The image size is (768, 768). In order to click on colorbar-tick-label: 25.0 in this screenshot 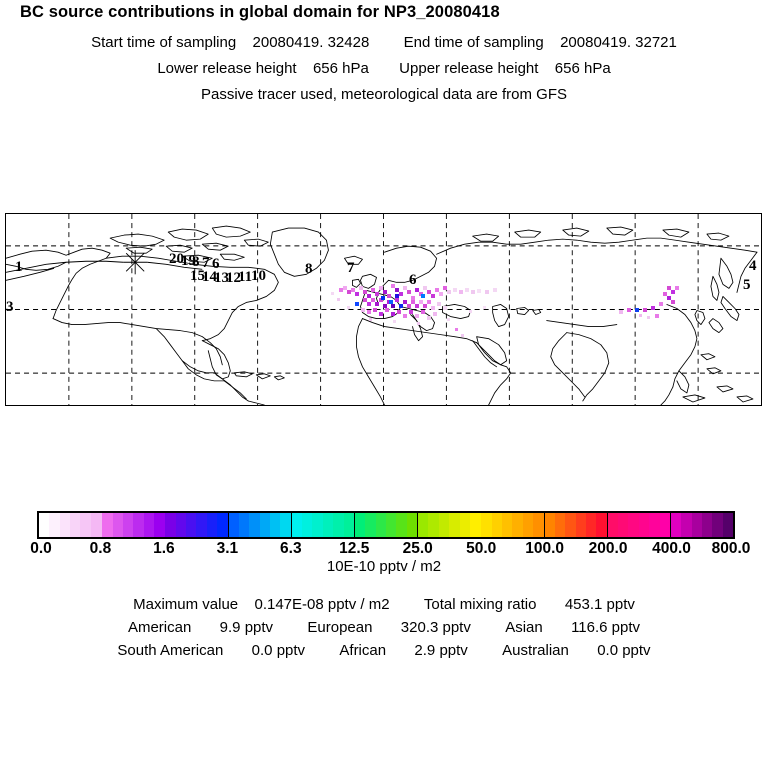, I will do `click(417, 548)`.